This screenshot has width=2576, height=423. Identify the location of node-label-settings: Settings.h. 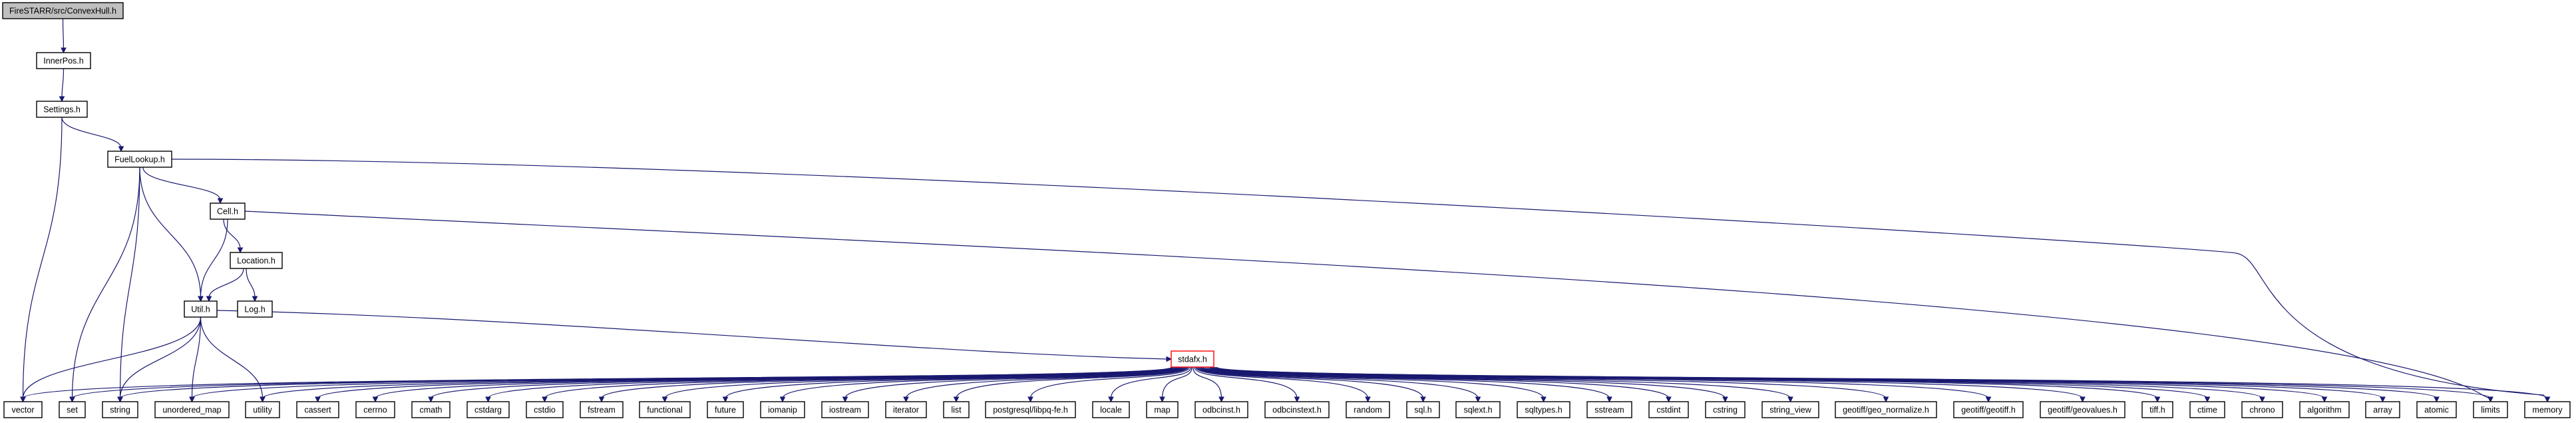
(62, 110).